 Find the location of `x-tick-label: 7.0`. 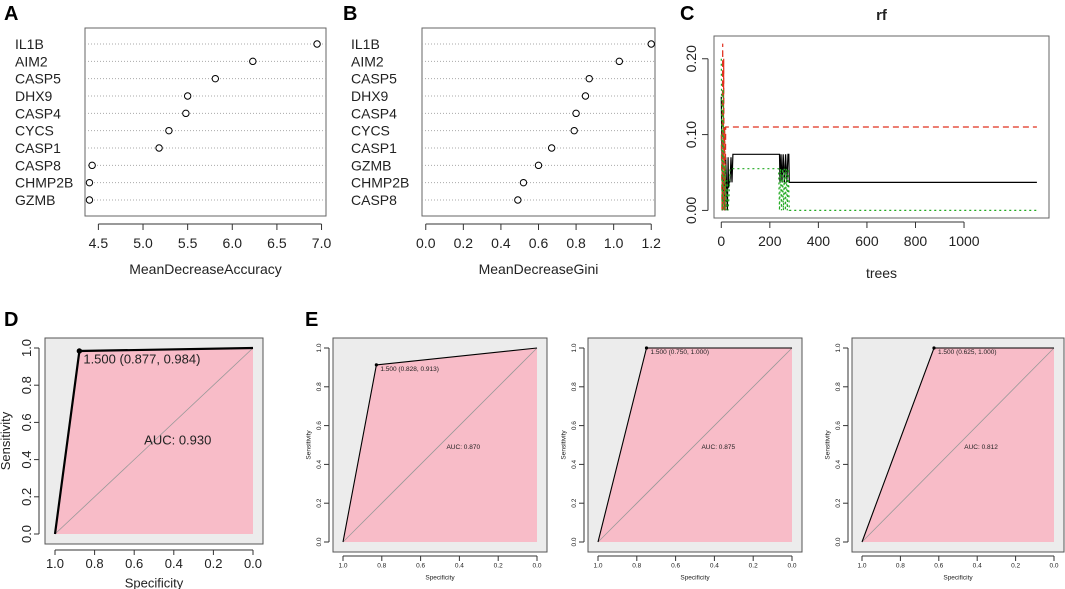

x-tick-label: 7.0 is located at coordinates (322, 243).